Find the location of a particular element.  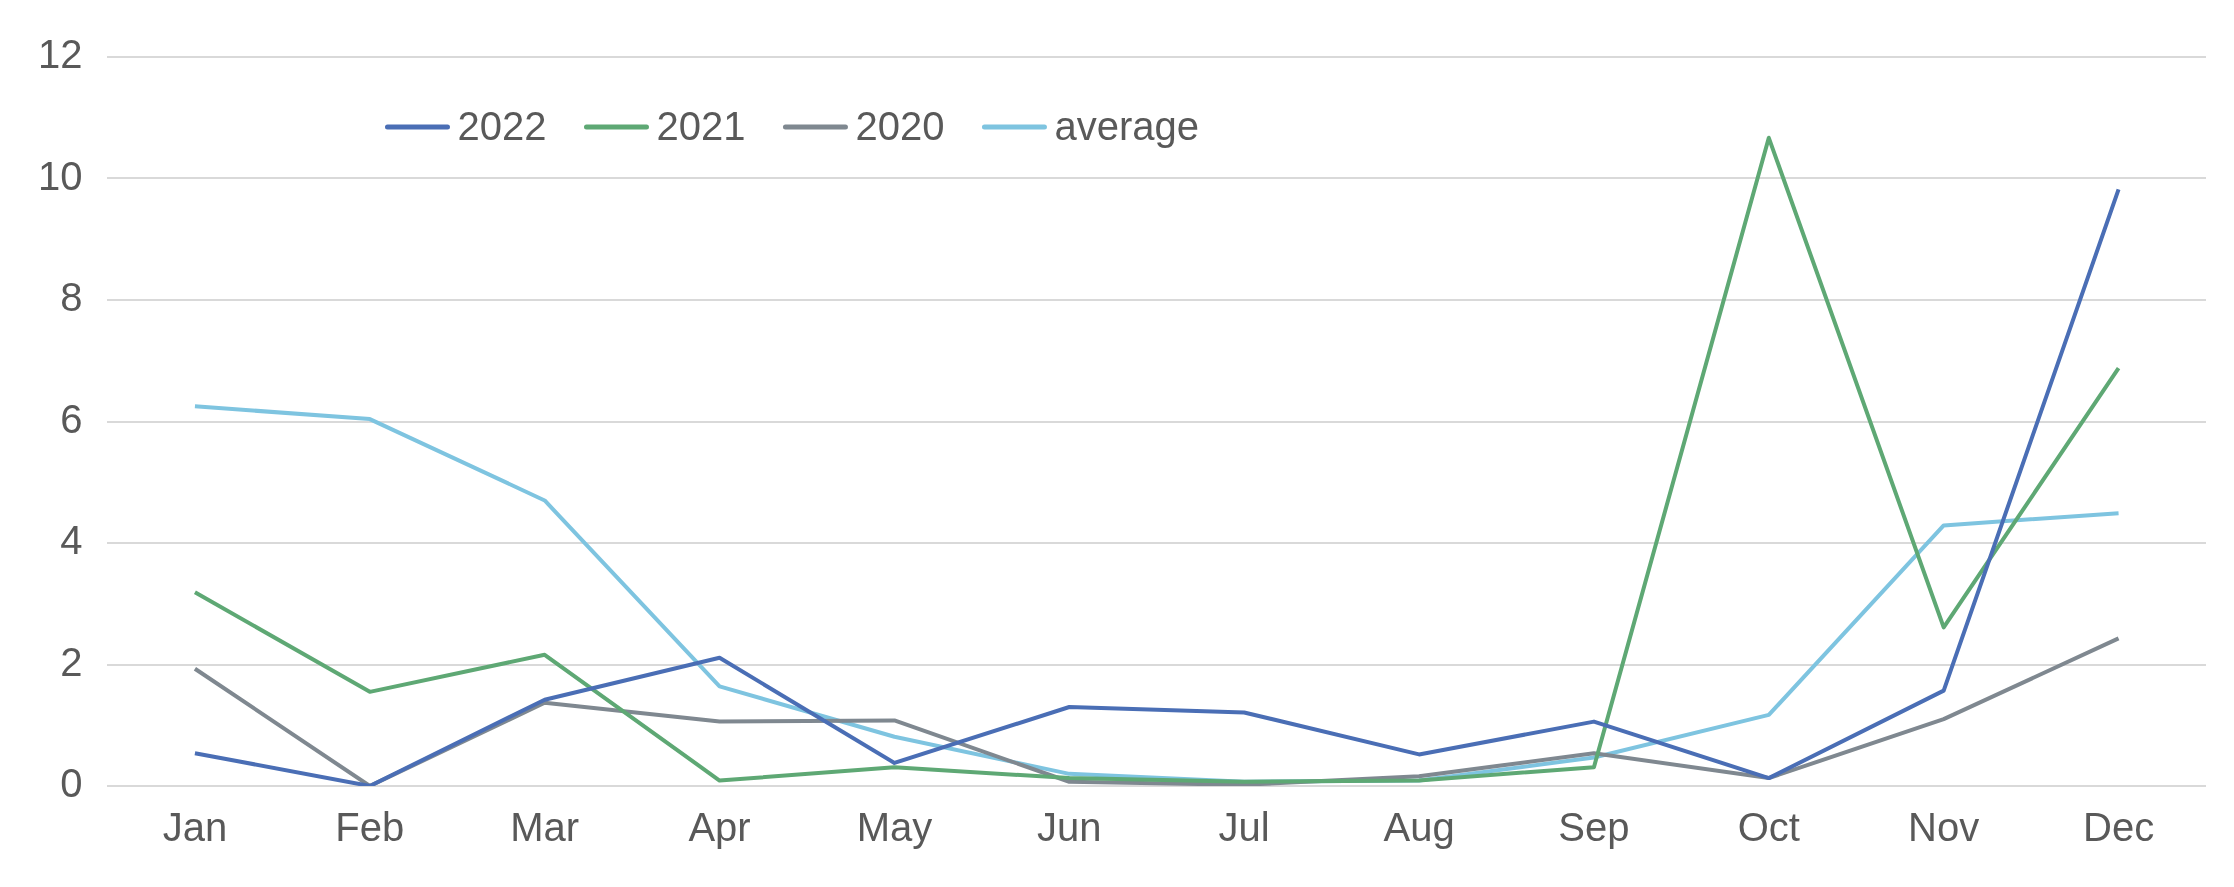

legend-label: 2022 is located at coordinates (502, 126).